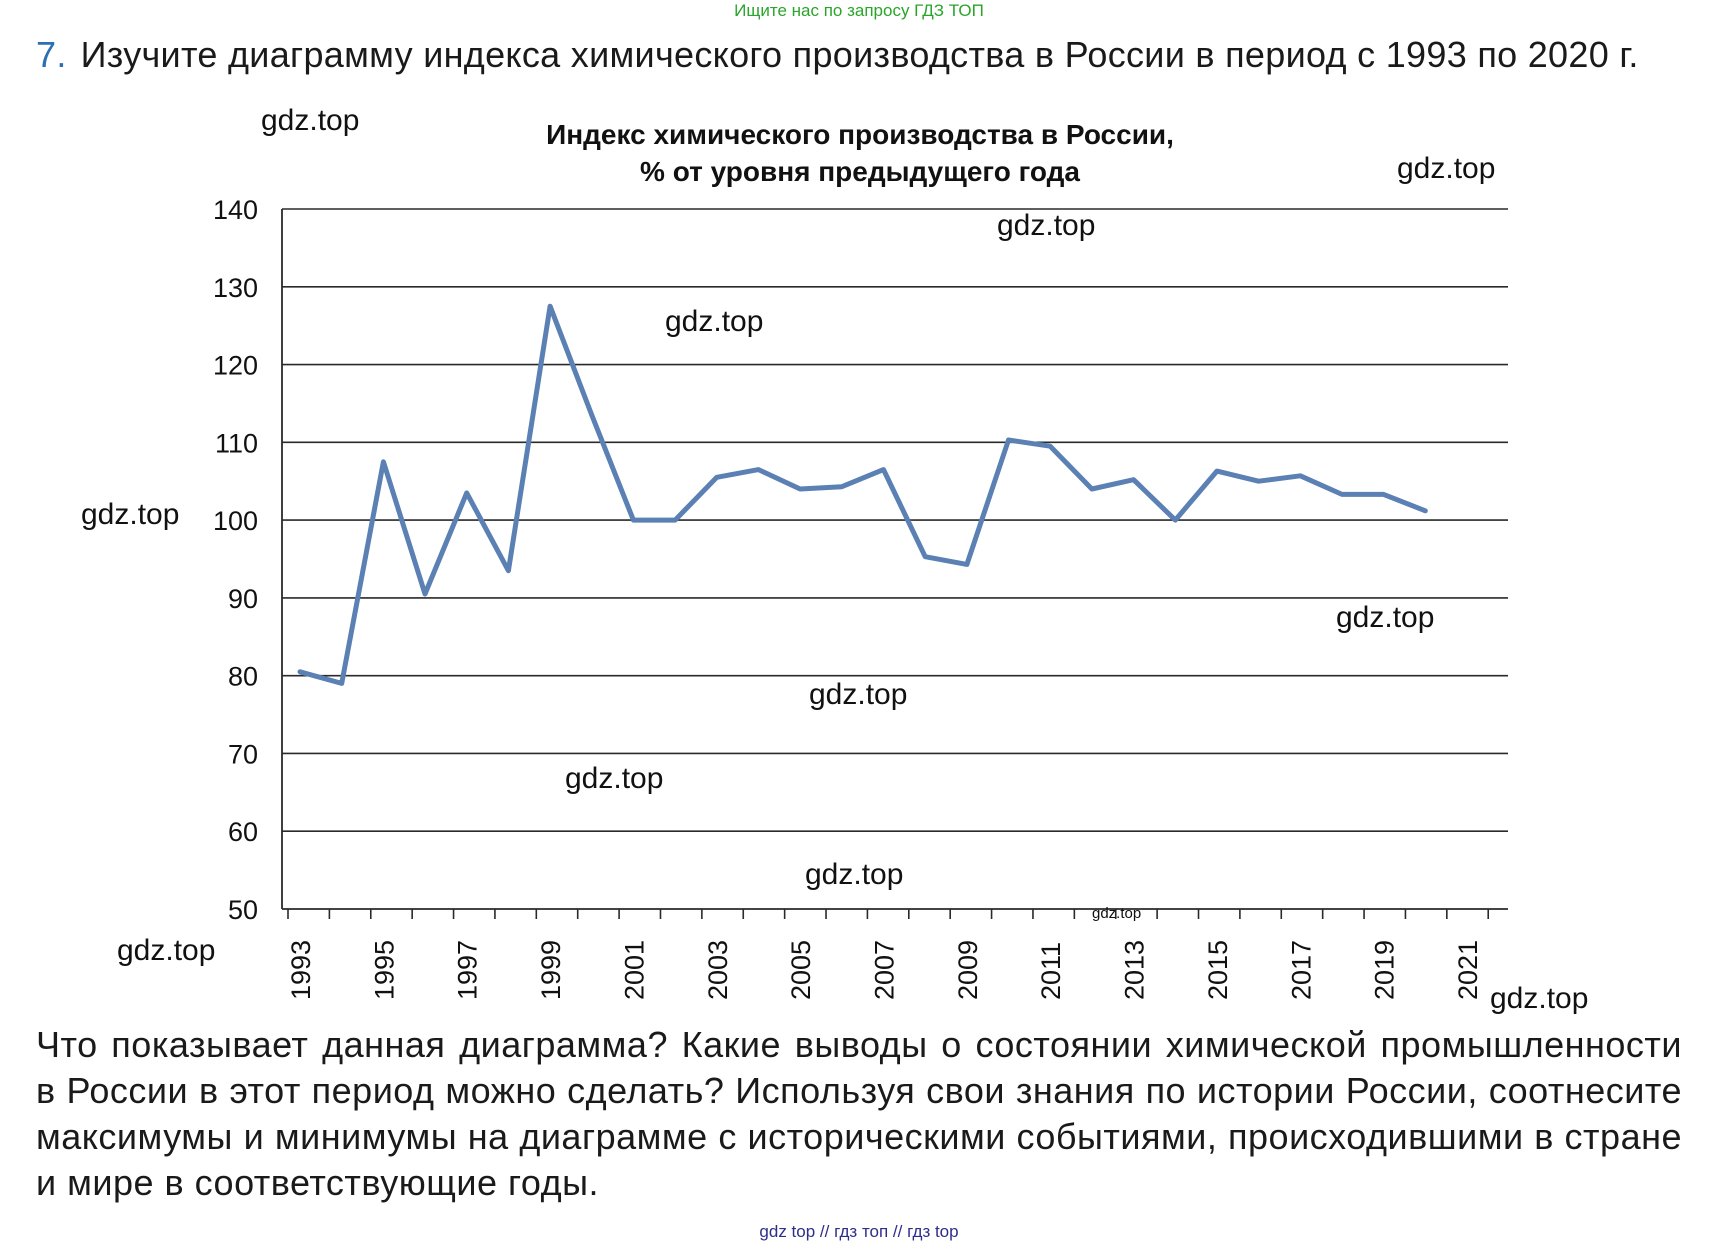  What do you see at coordinates (384, 970) in the screenshot?
I see `x-tick-label: 1995` at bounding box center [384, 970].